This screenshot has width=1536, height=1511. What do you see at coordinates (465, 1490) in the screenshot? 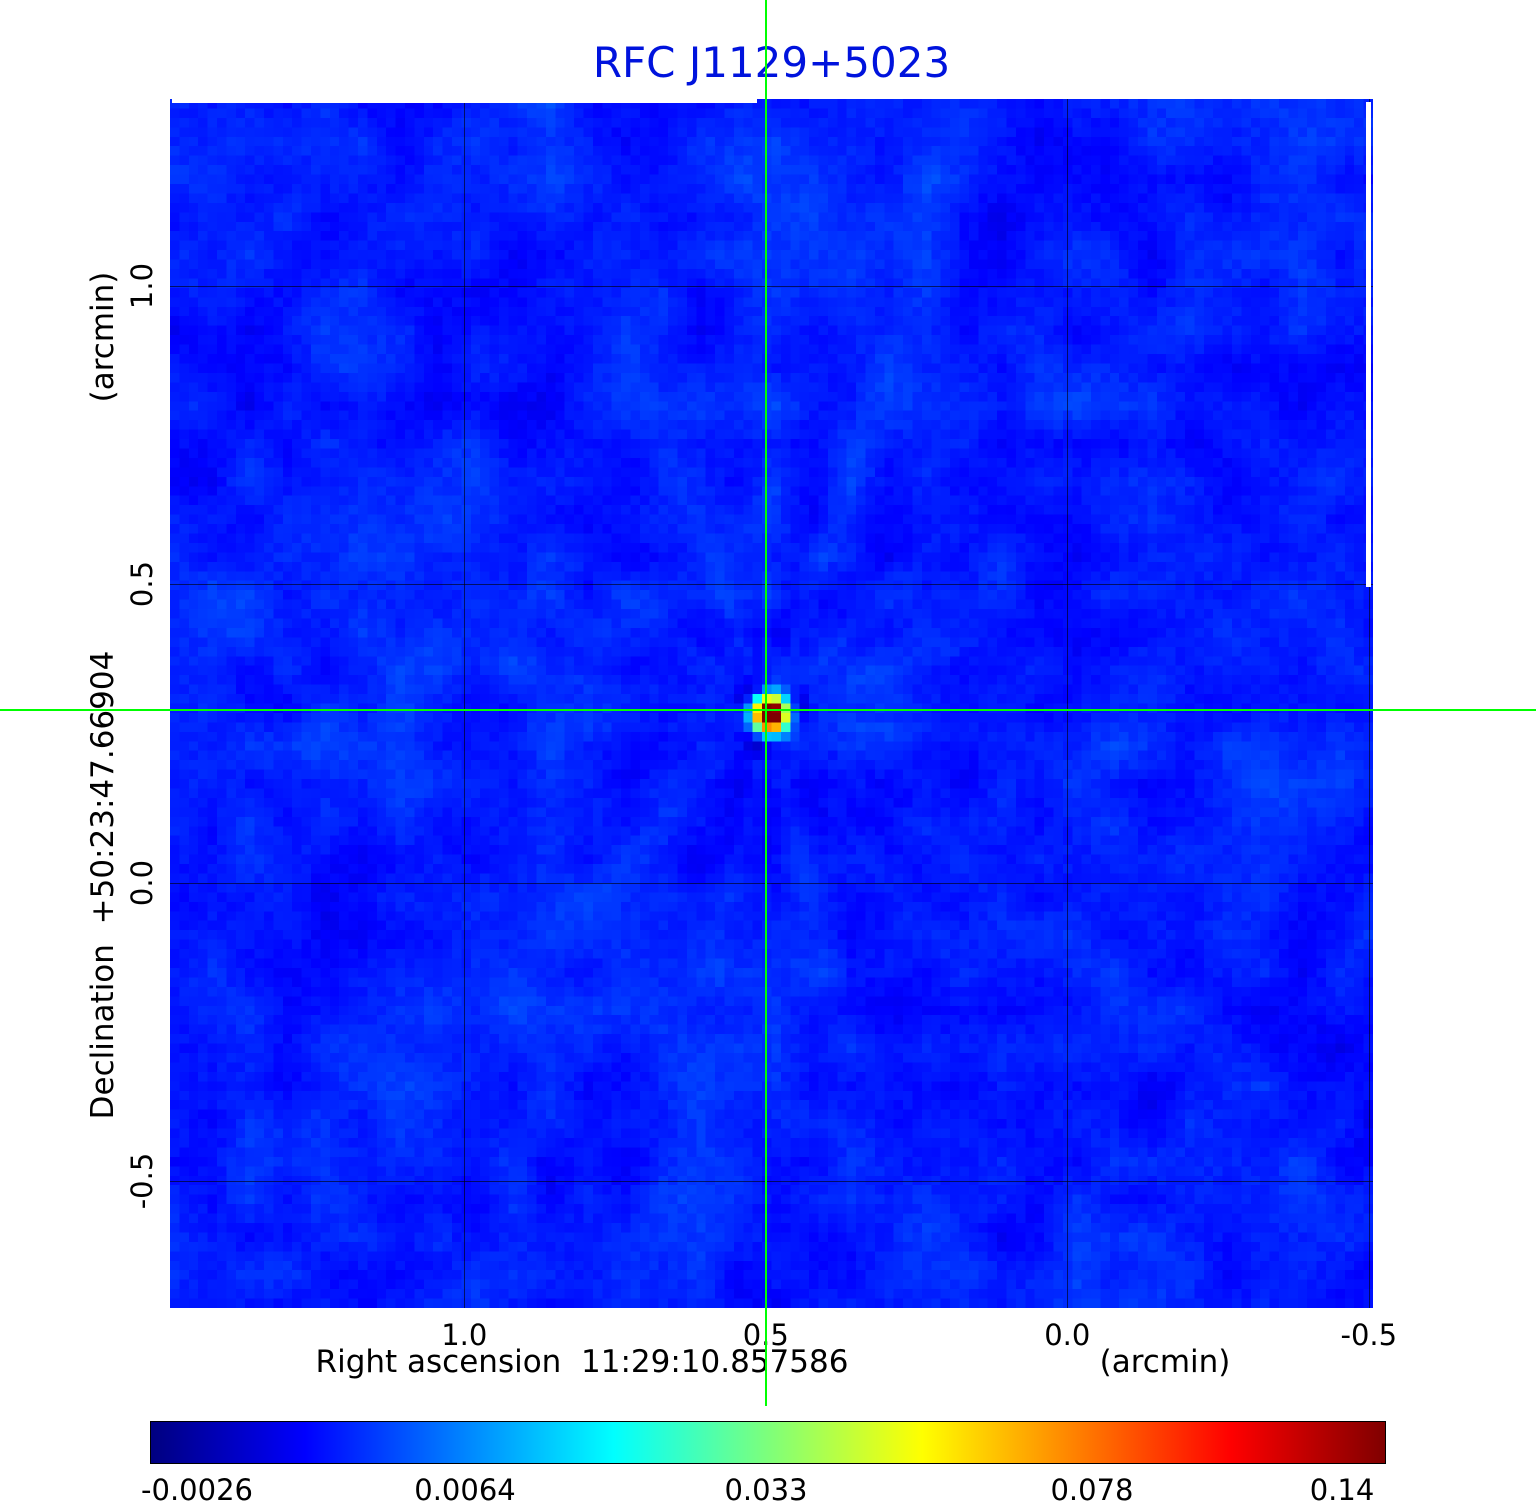
I see `colorbar-tick-label: 0.0064` at bounding box center [465, 1490].